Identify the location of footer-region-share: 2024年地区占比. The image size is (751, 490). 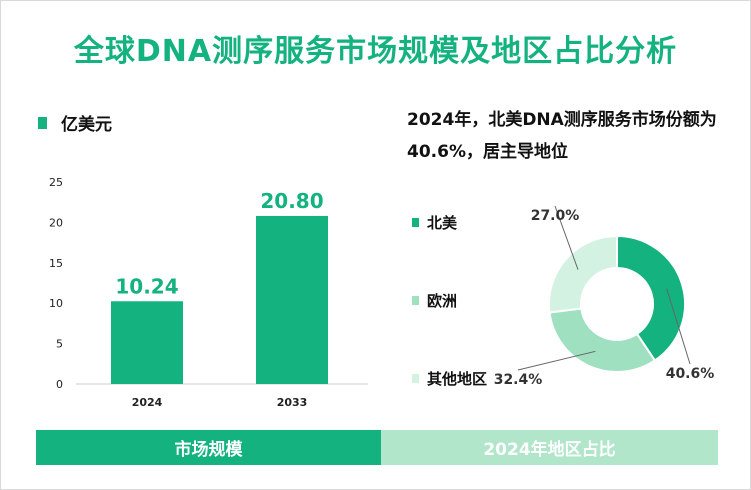
(549, 447).